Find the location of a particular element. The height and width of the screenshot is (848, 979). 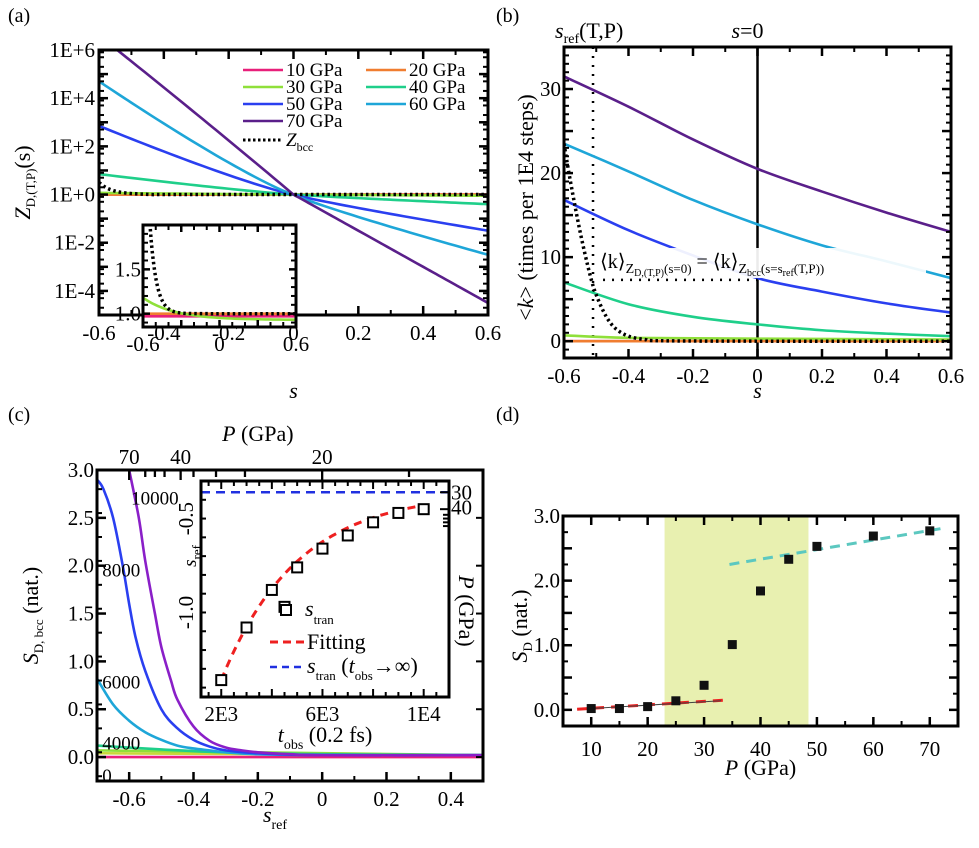

inset-x-axis-title: tobs (0.2 fs) is located at coordinates (325, 737).